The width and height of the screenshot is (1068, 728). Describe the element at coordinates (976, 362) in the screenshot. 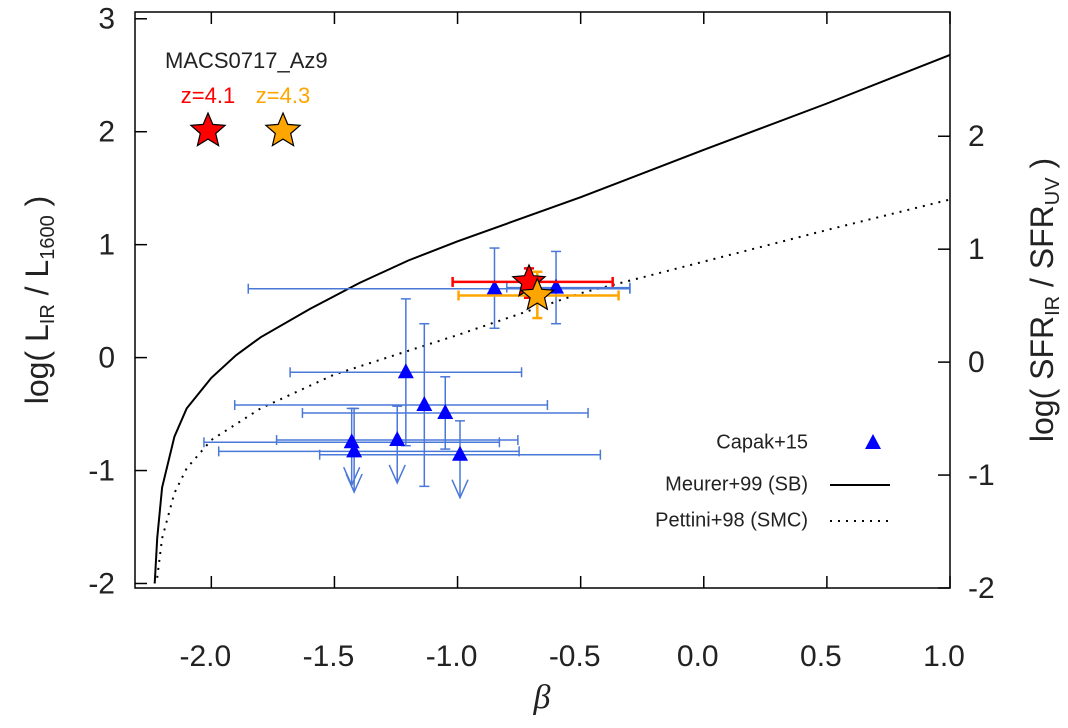

I see `y2-tick-label: 0` at that location.